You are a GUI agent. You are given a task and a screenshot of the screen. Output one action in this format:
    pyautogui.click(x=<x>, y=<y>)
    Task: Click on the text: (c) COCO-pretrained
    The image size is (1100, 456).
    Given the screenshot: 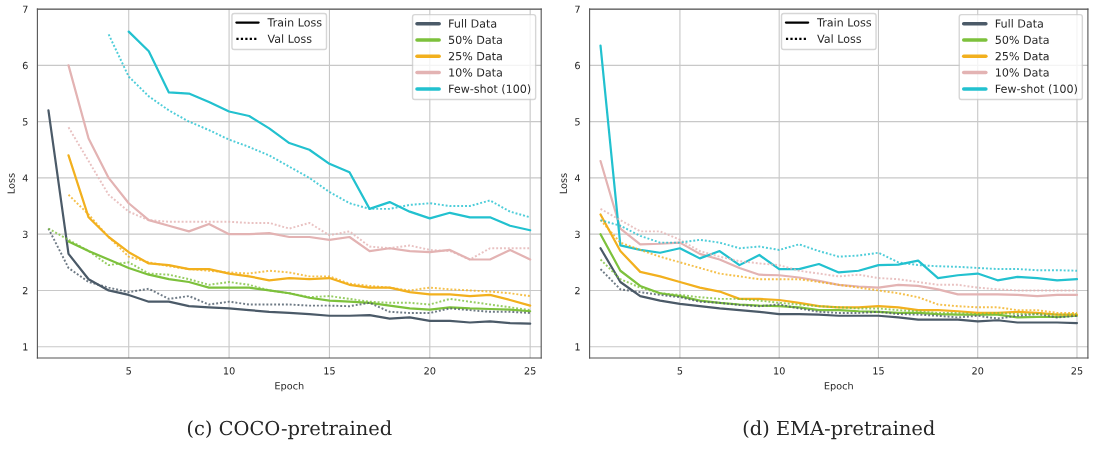 What is the action you would take?
    pyautogui.click(x=289, y=430)
    